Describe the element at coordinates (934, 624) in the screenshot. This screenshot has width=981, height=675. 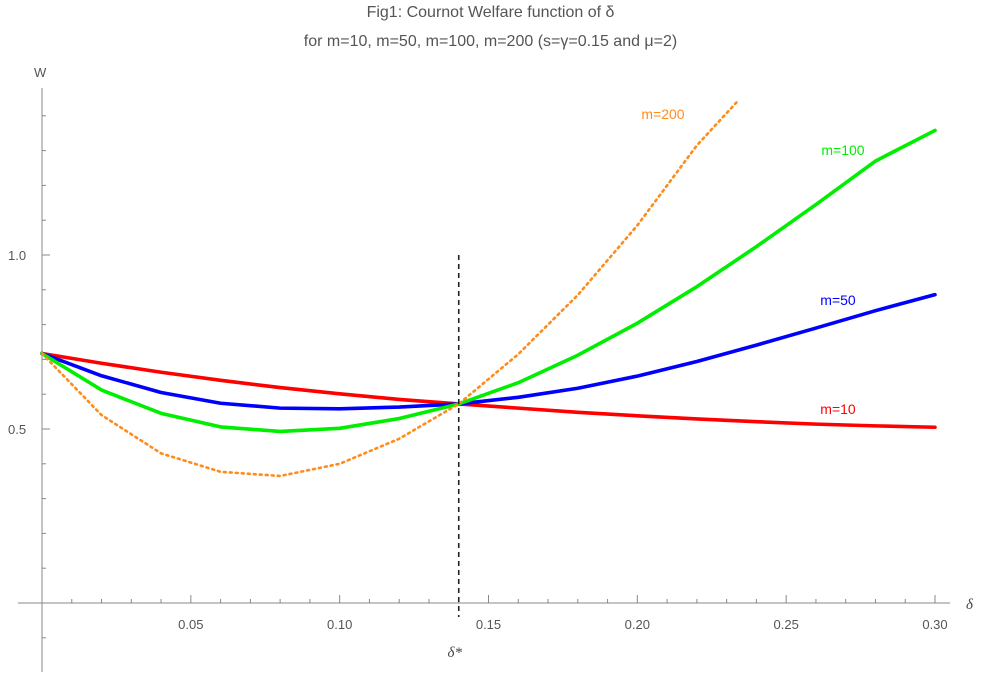
I see `x-tick-label: 0.30` at that location.